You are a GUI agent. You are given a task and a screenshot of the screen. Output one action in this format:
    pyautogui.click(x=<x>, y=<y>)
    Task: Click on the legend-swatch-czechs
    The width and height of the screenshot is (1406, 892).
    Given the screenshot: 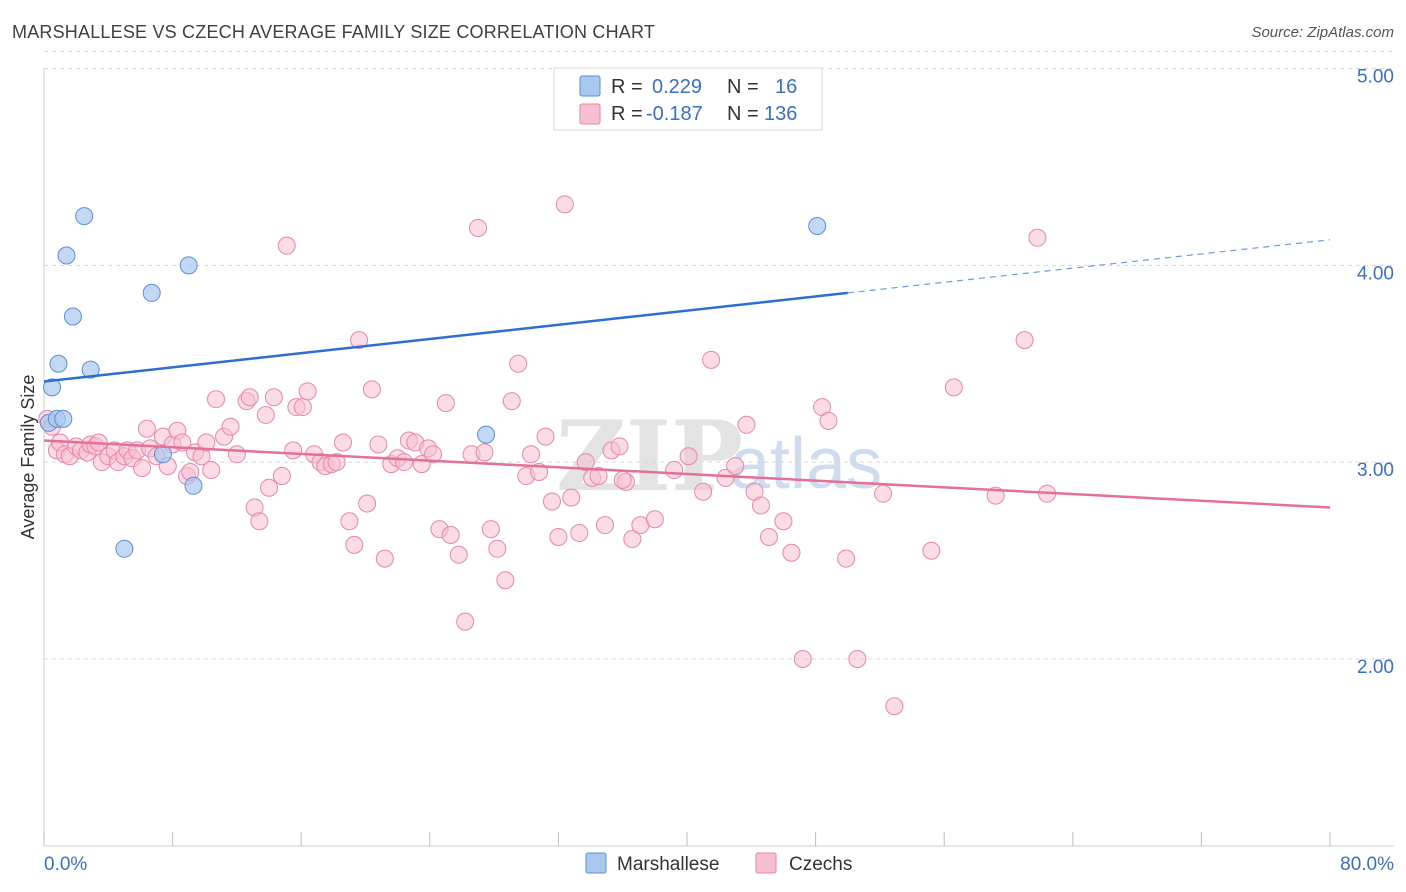 What is the action you would take?
    pyautogui.click(x=590, y=114)
    